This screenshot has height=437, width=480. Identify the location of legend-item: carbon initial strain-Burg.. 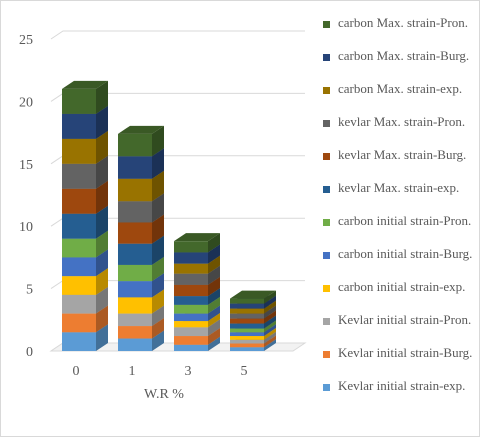
(399, 262).